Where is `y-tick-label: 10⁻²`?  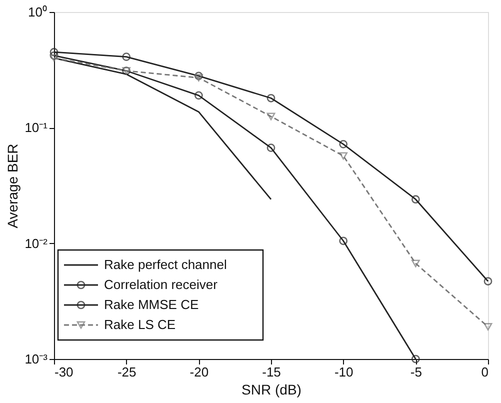
y-tick-label: 10⁻² is located at coordinates (36, 243).